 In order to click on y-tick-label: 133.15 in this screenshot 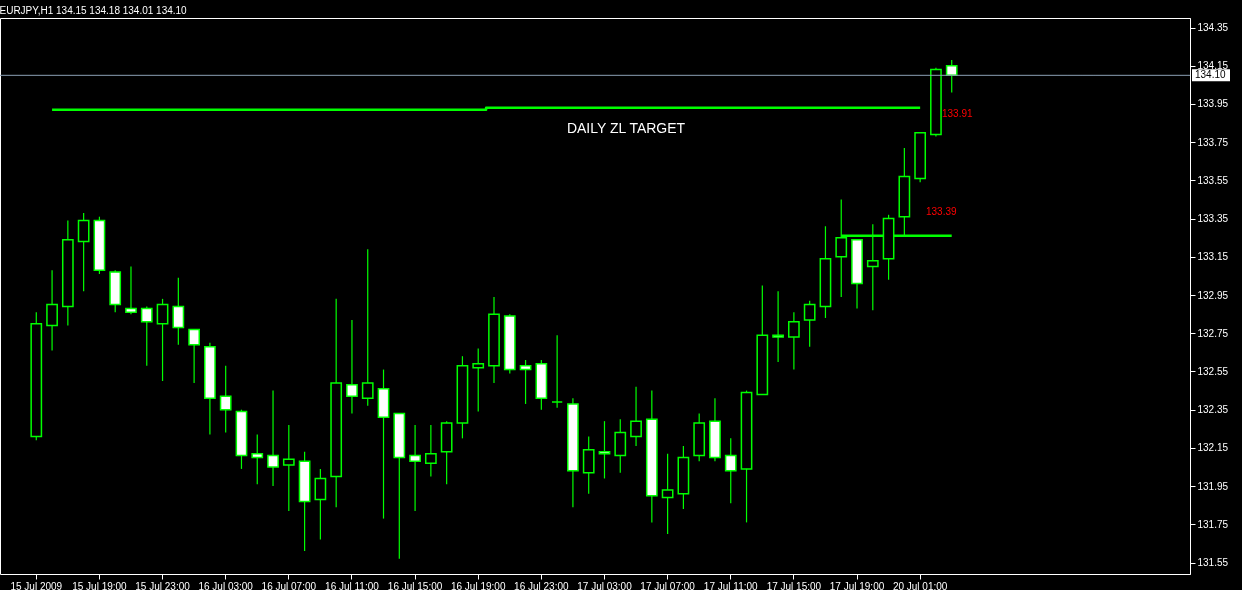, I will do `click(1213, 257)`.